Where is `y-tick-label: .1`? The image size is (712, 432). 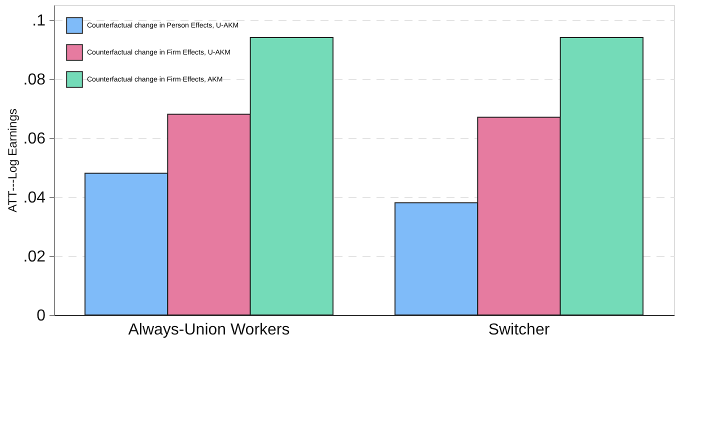 y-tick-label: .1 is located at coordinates (39, 21).